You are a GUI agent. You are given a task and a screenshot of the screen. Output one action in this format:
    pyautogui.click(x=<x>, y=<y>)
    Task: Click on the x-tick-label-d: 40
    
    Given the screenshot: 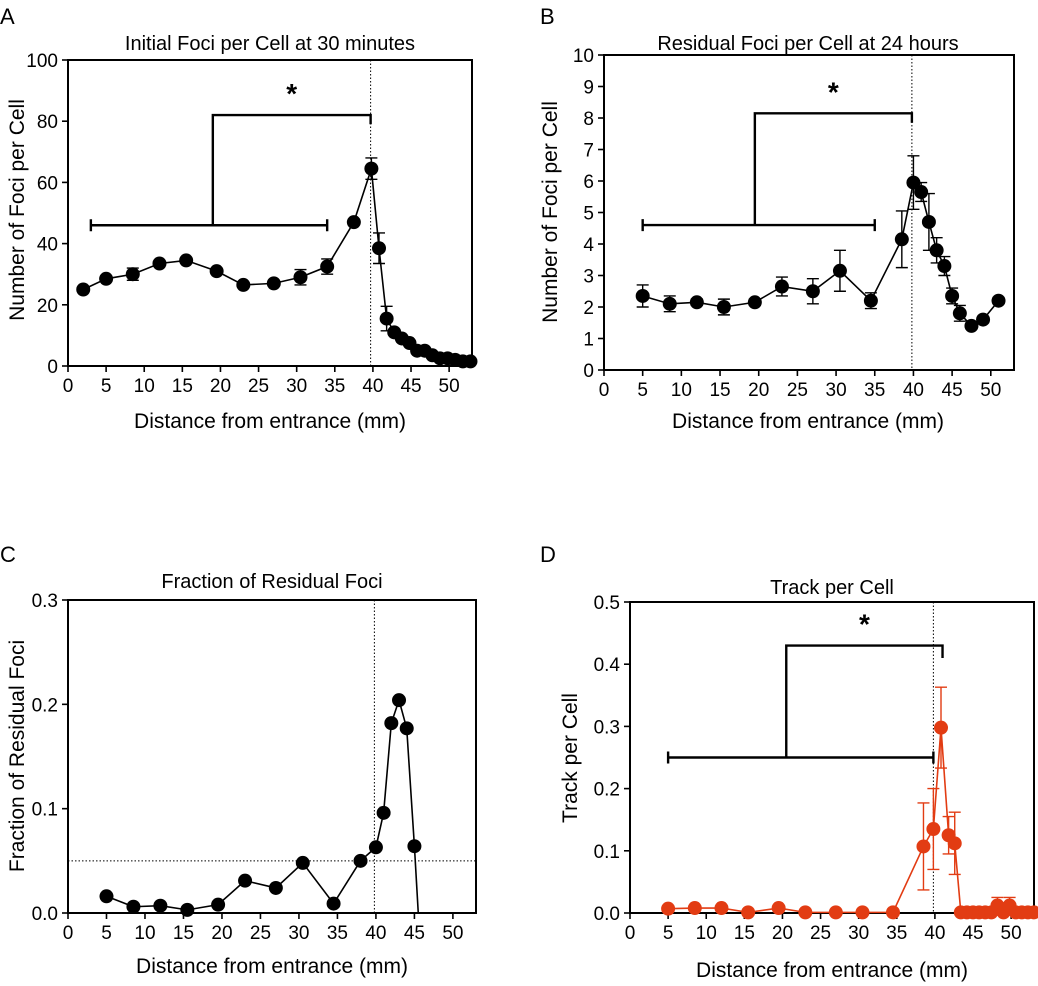 What is the action you would take?
    pyautogui.click(x=934, y=933)
    